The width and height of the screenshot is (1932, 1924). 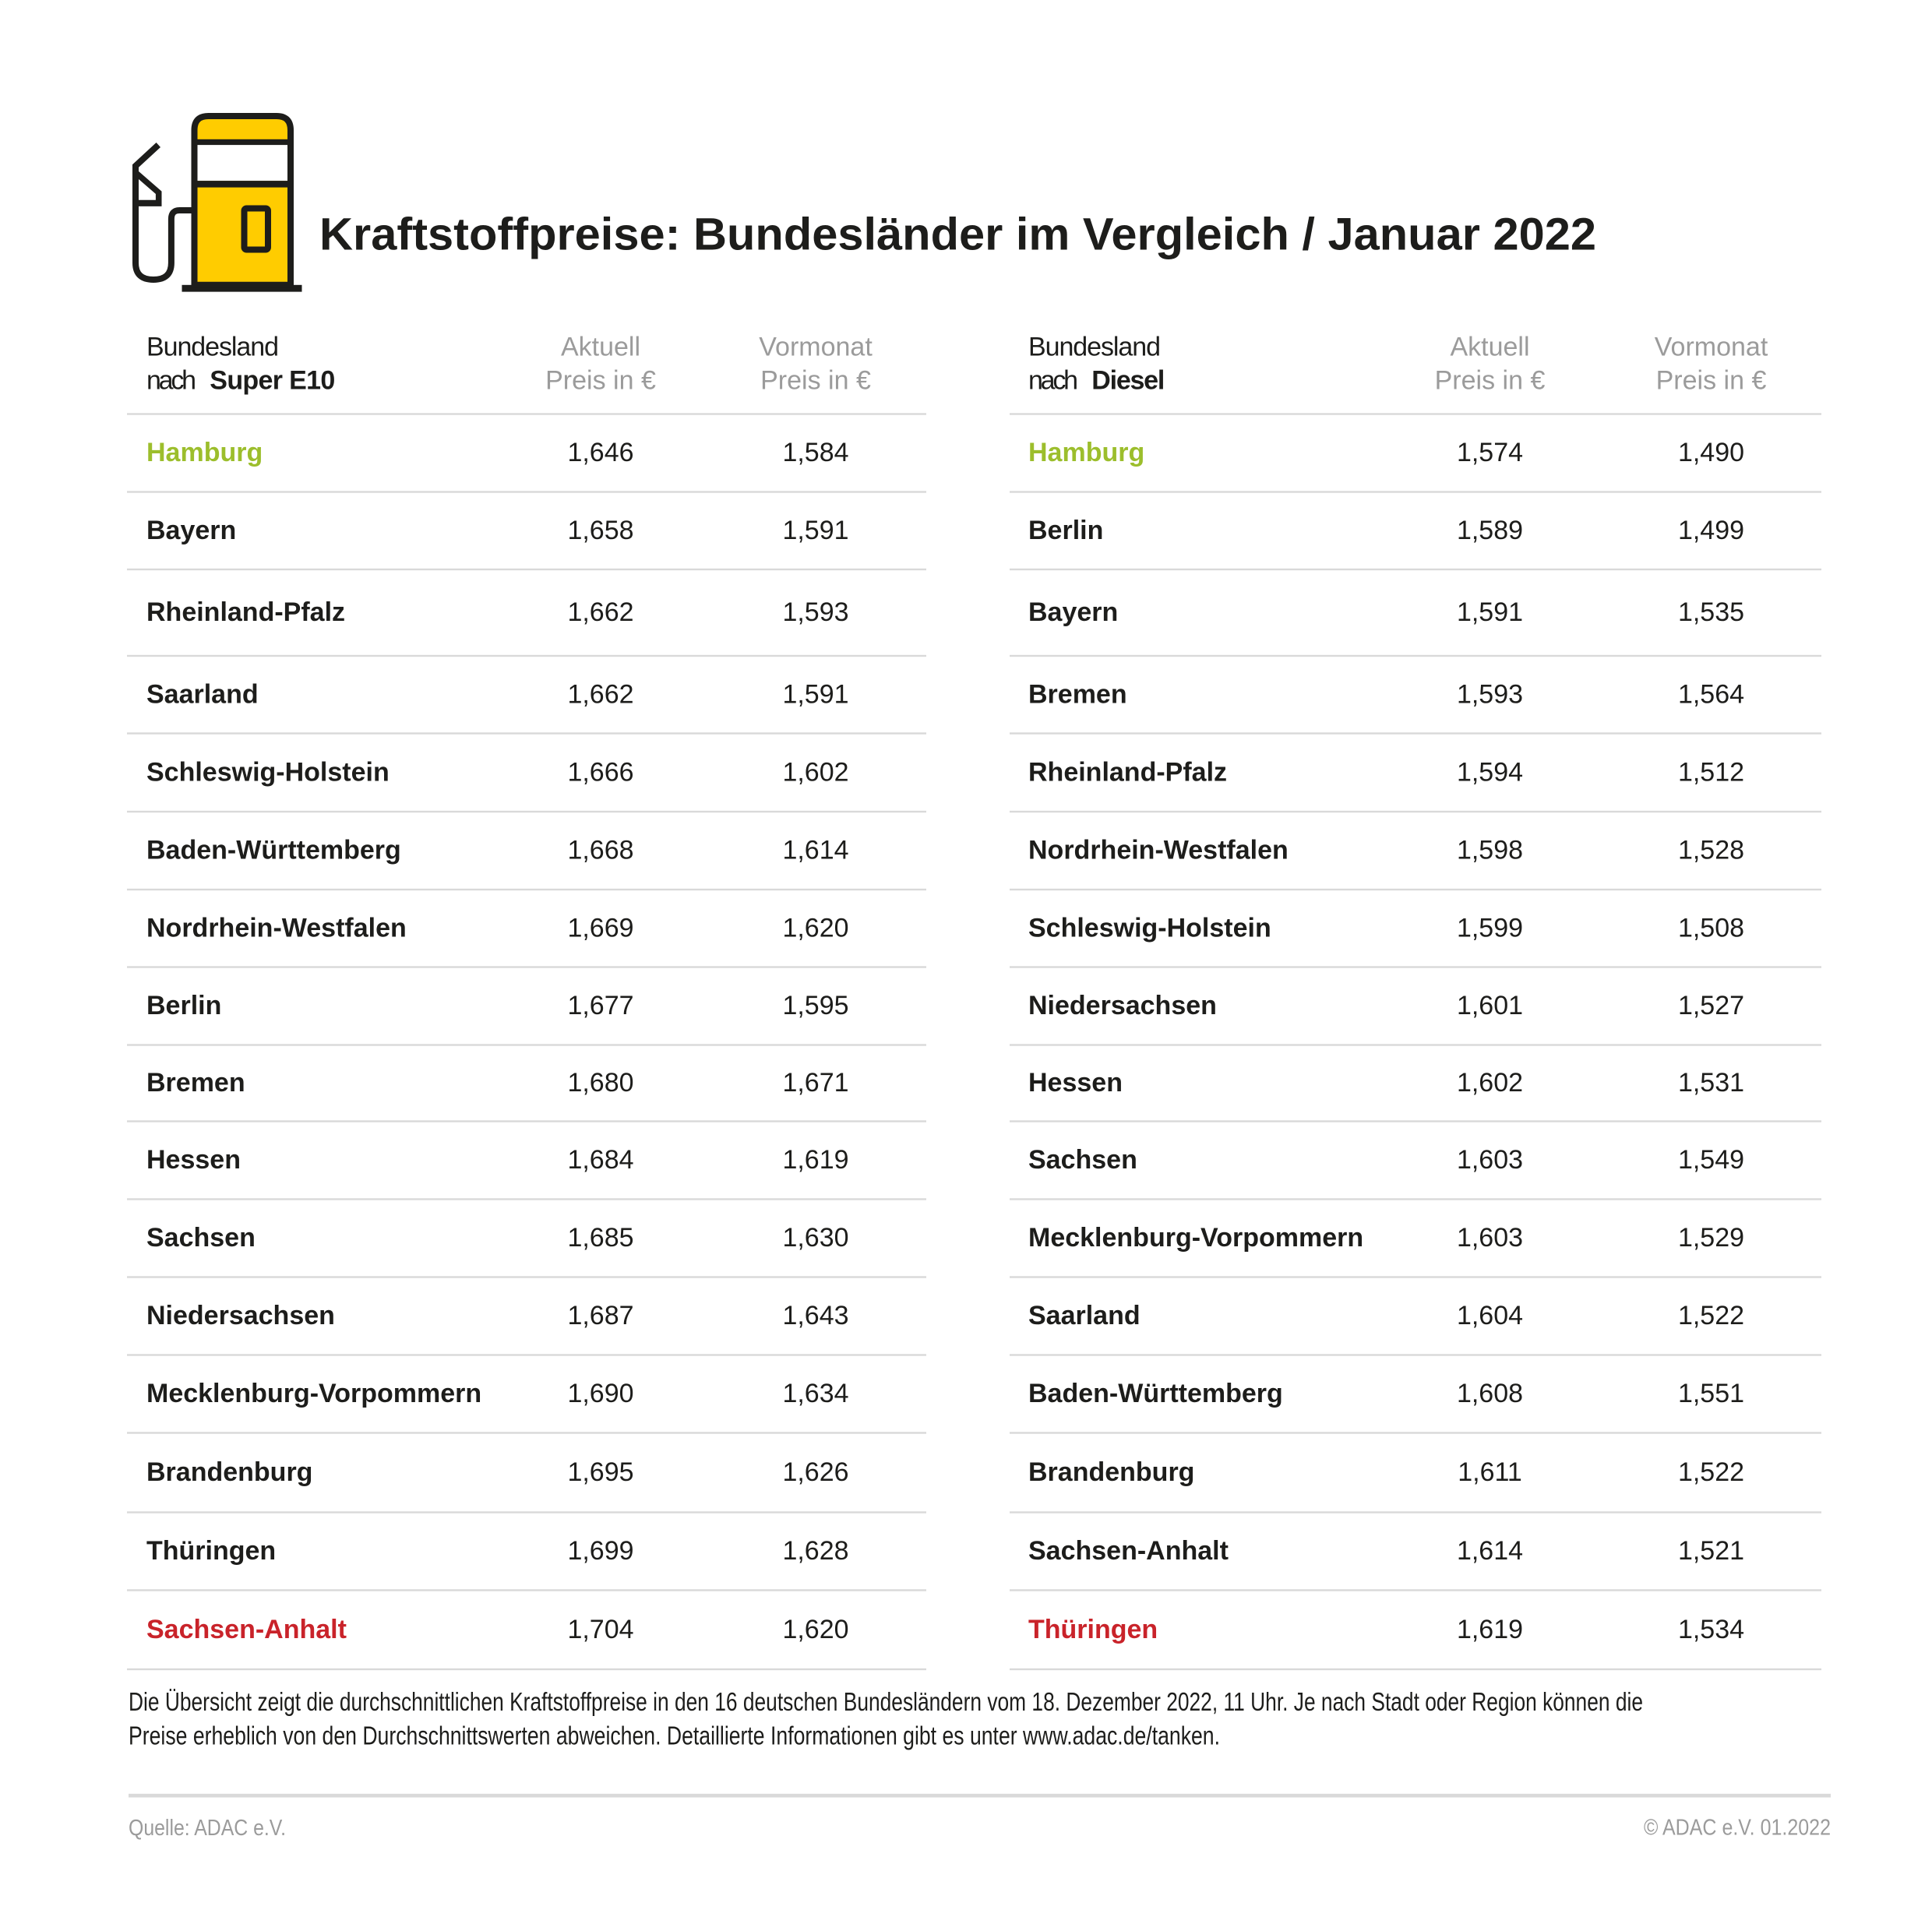 What do you see at coordinates (1077, 694) in the screenshot?
I see `svg-text: Bremen` at bounding box center [1077, 694].